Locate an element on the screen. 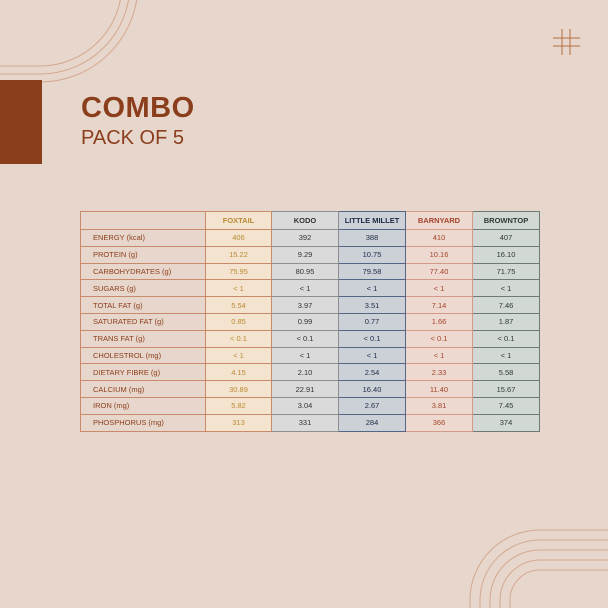  foxtail-value: 75.95 is located at coordinates (238, 271).